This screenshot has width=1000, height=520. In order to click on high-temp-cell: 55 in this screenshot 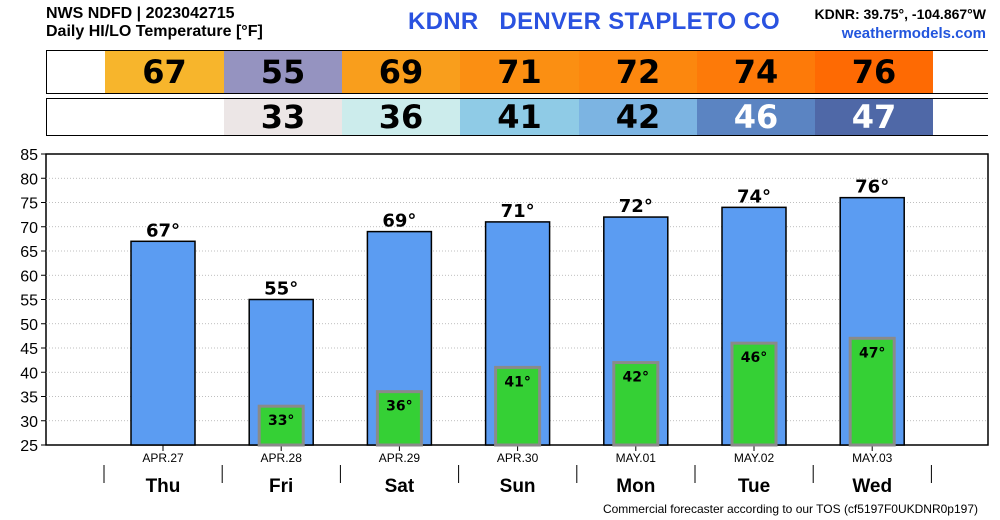, I will do `click(283, 72)`.